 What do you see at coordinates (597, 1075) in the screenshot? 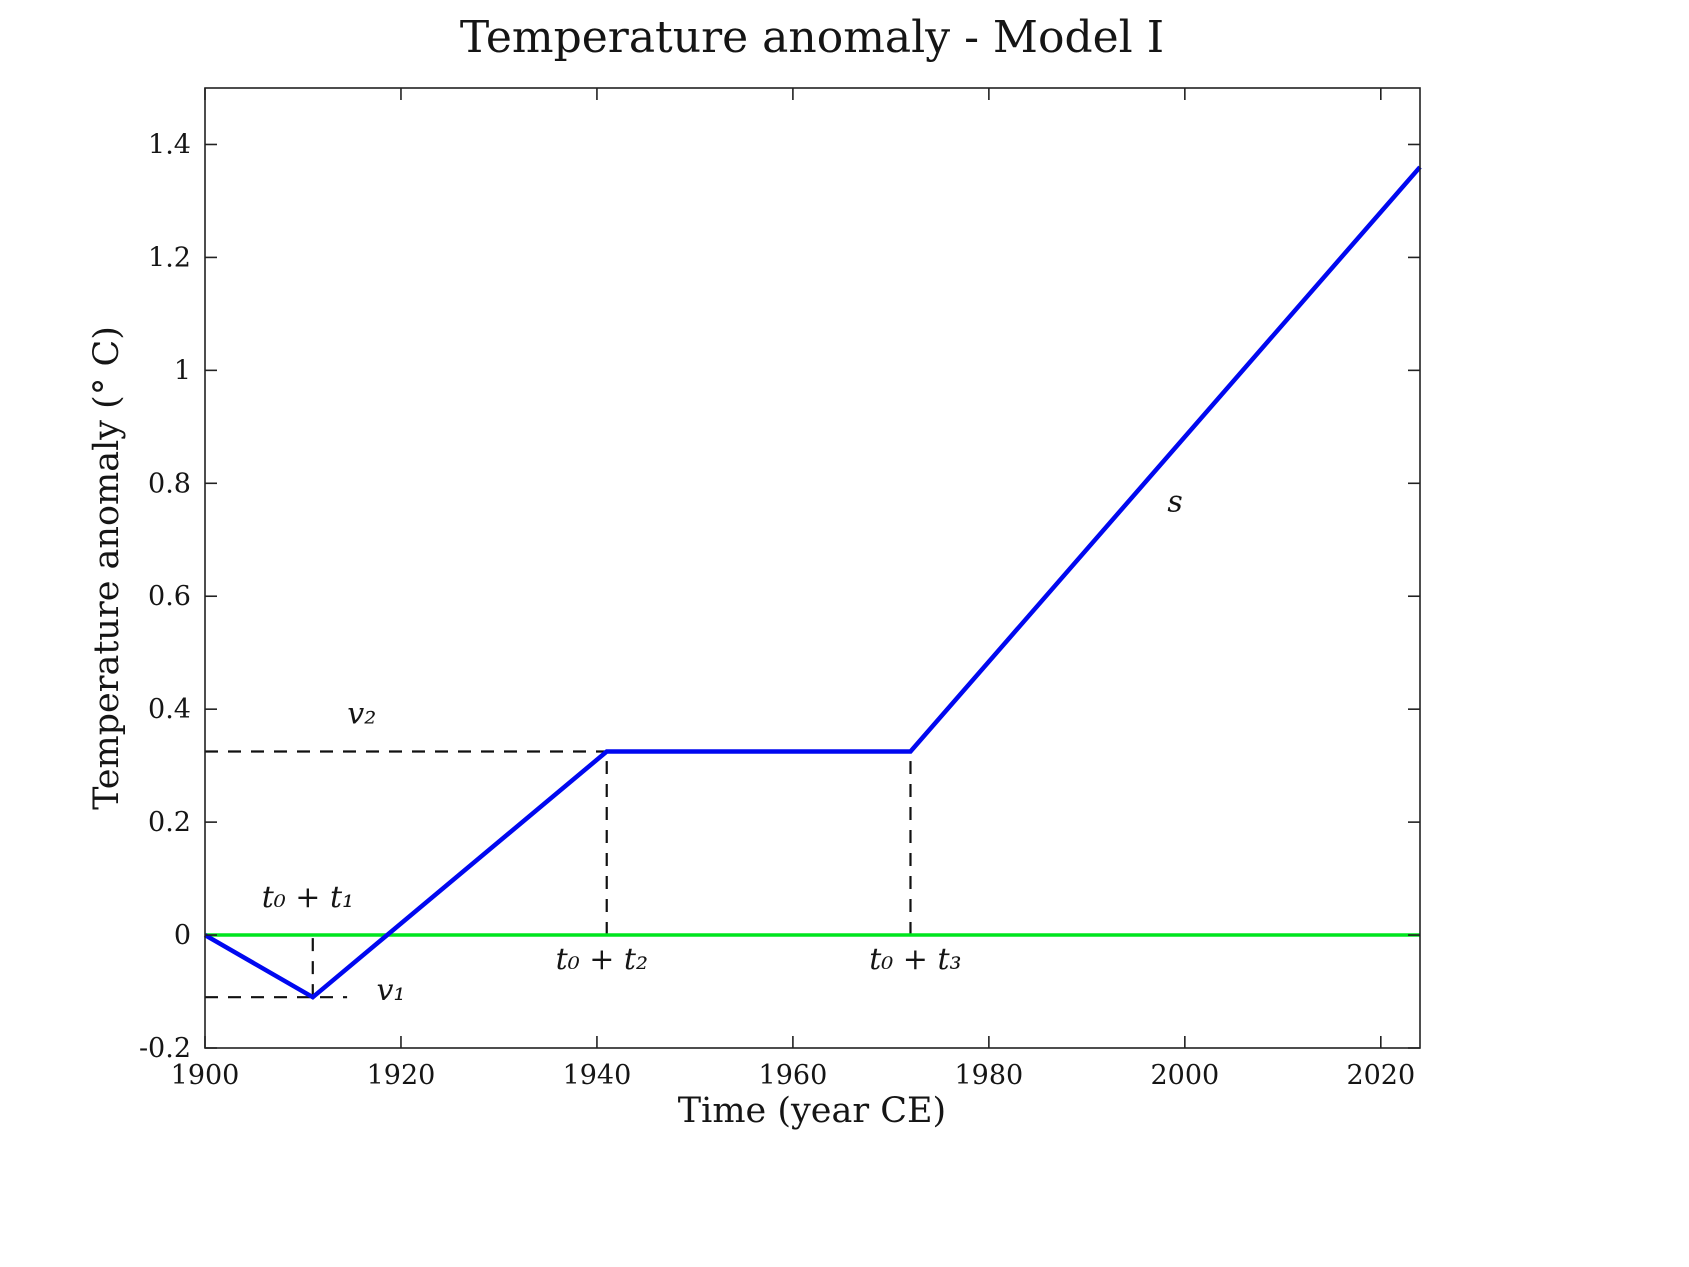
I see `x-tick-label: 1940` at bounding box center [597, 1075].